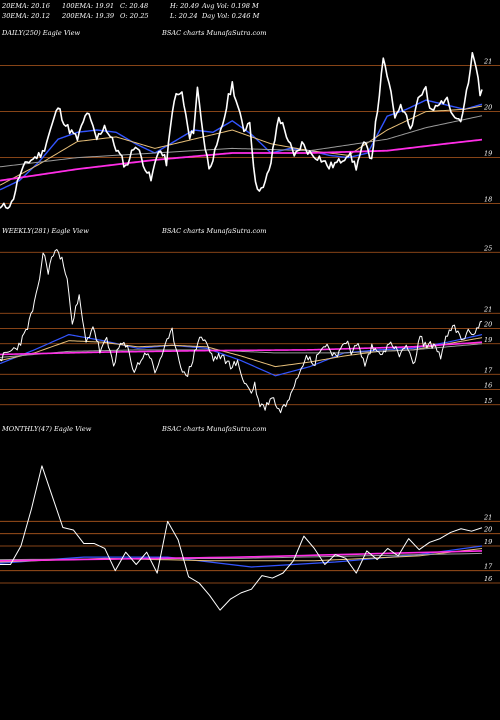 The height and width of the screenshot is (720, 500). What do you see at coordinates (134, 16) in the screenshot?
I see `stat-open: O: 20.25` at bounding box center [134, 16].